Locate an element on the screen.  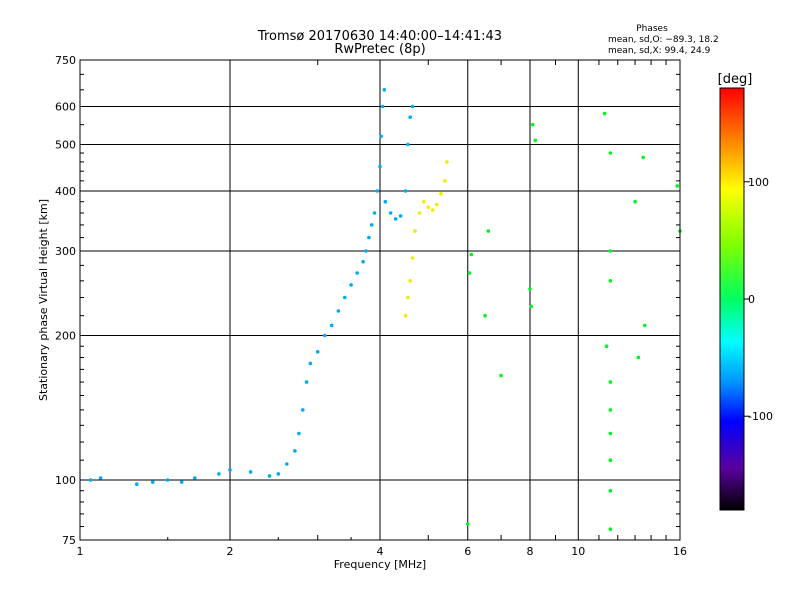
y-axis-label: Stationary phase Virtual Height [km] is located at coordinates (43, 300).